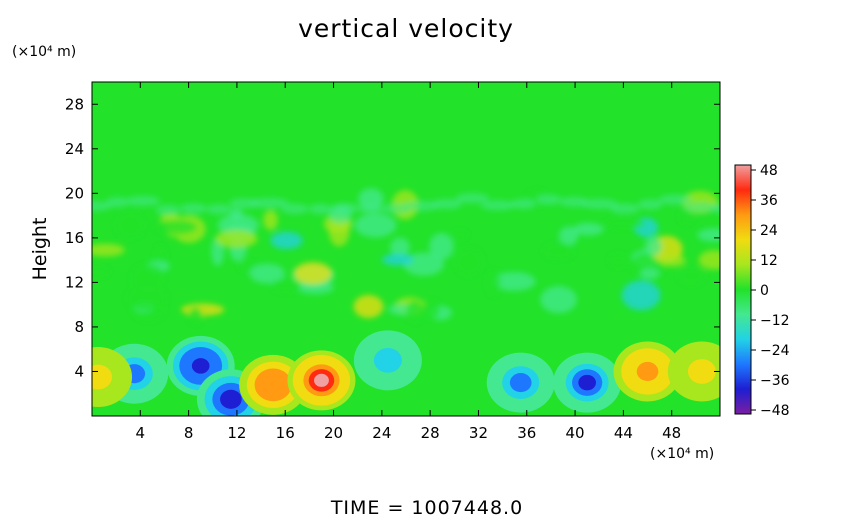  What do you see at coordinates (775, 411) in the screenshot?
I see `colorbar-label: −48` at bounding box center [775, 411].